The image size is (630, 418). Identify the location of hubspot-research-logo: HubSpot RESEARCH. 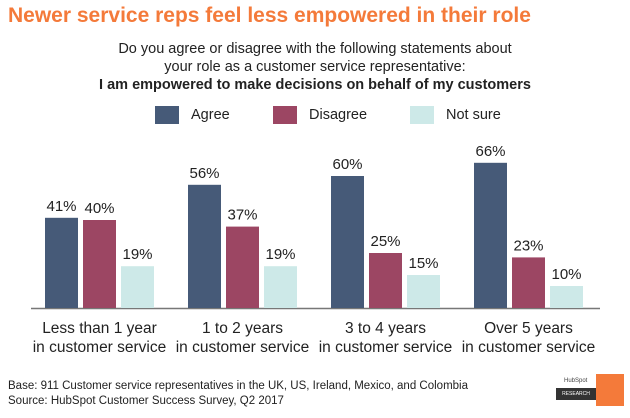
(591, 391).